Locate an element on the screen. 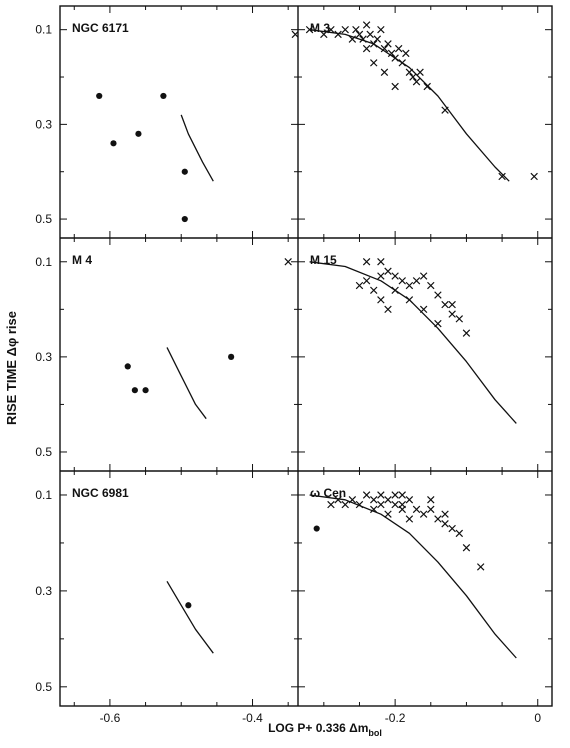  x-axis-label: LOG P+ 0.336 Δmbol is located at coordinates (325, 729).